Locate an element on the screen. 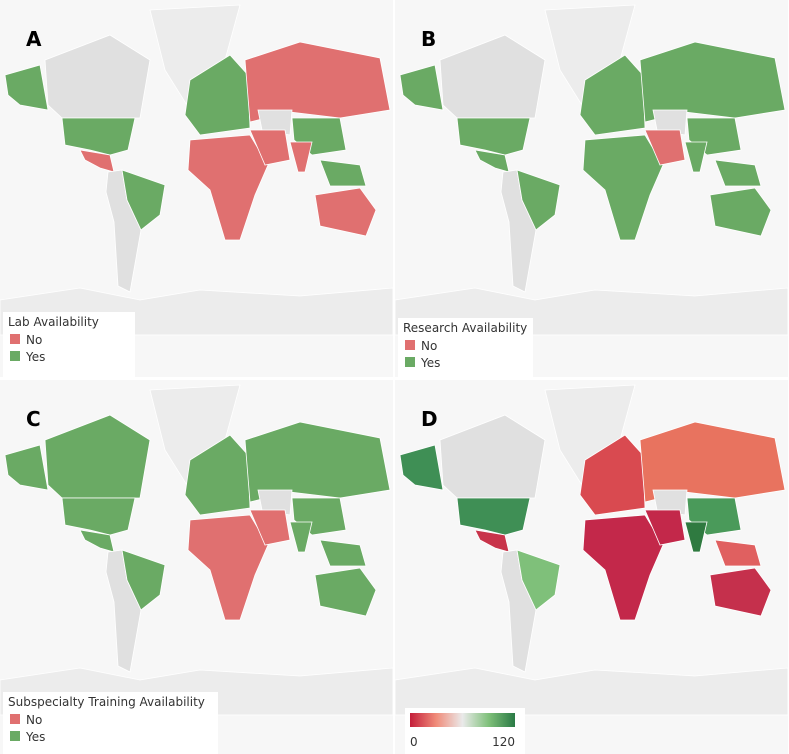 The height and width of the screenshot is (754, 789). scale-label: 120 is located at coordinates (503, 742).